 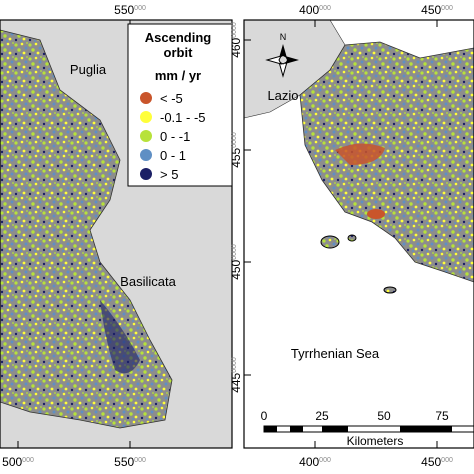 I want to click on region-label: Basilicata, so click(x=148, y=281).